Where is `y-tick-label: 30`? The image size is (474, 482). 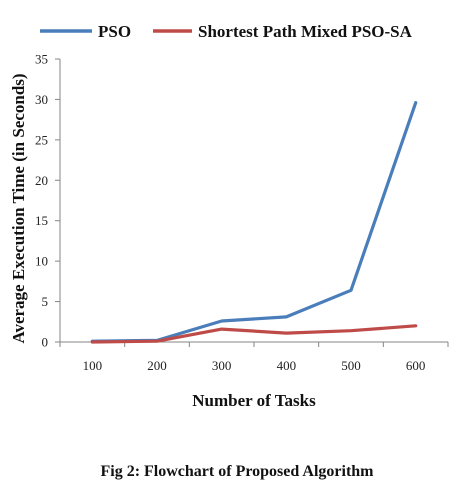
y-tick-label: 30 is located at coordinates (41, 99).